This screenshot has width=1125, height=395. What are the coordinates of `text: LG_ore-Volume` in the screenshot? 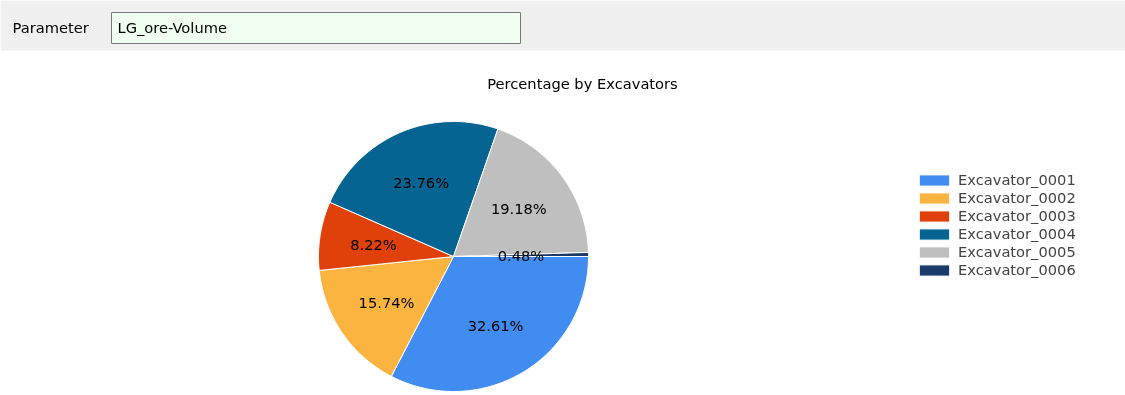 It's located at (172, 27).